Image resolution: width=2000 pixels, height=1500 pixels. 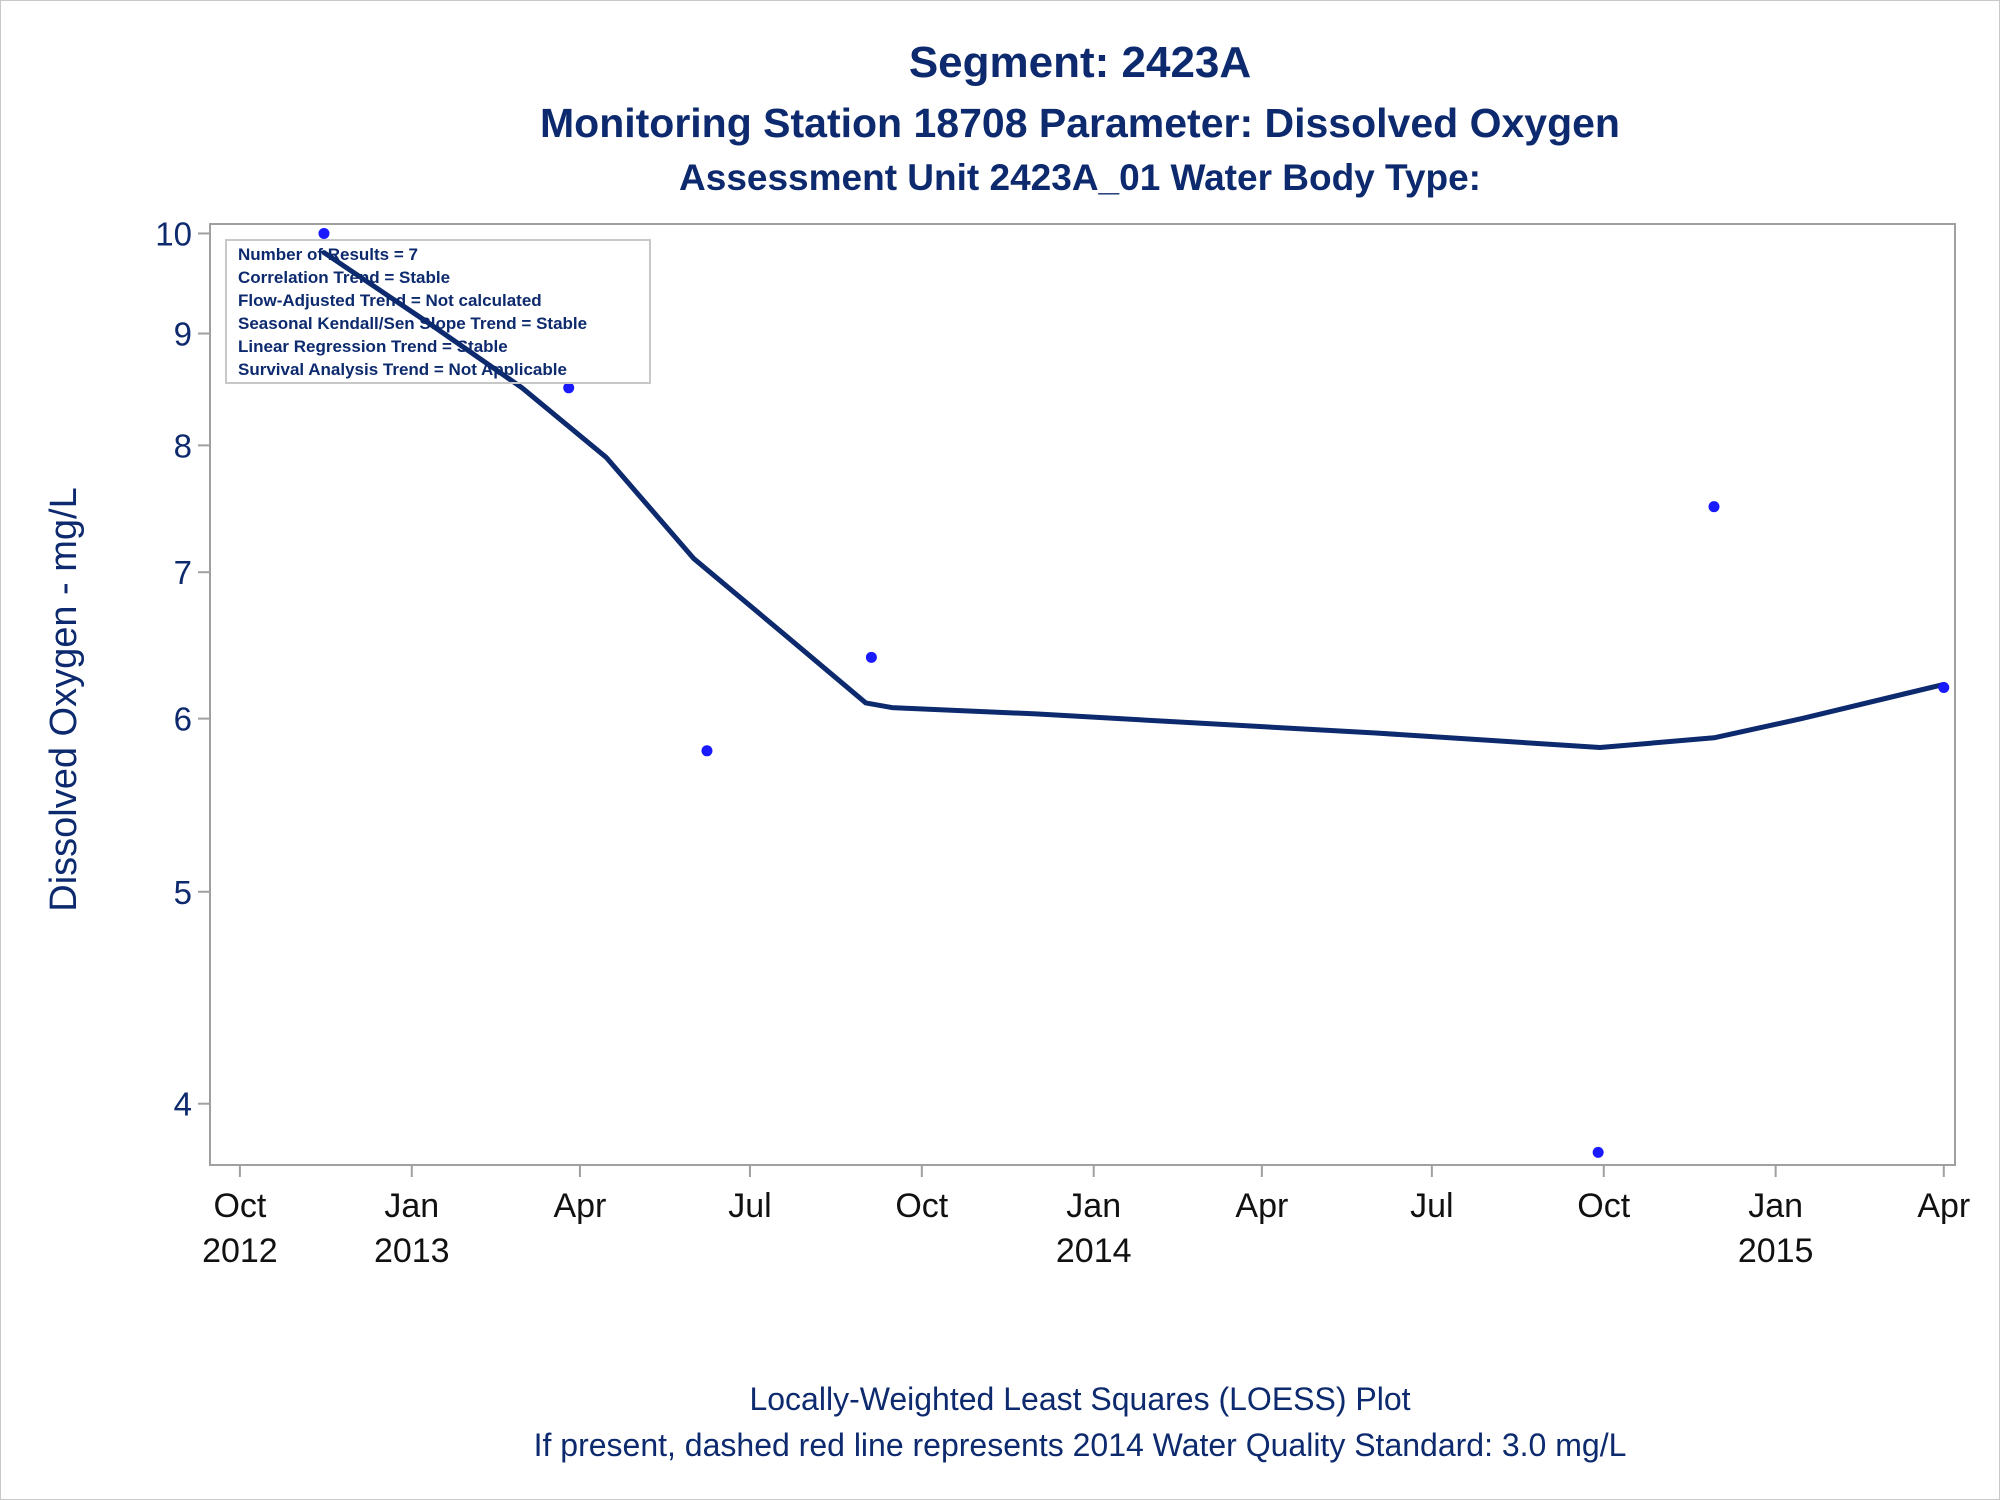 What do you see at coordinates (183, 719) in the screenshot?
I see `y-tick-label: 6` at bounding box center [183, 719].